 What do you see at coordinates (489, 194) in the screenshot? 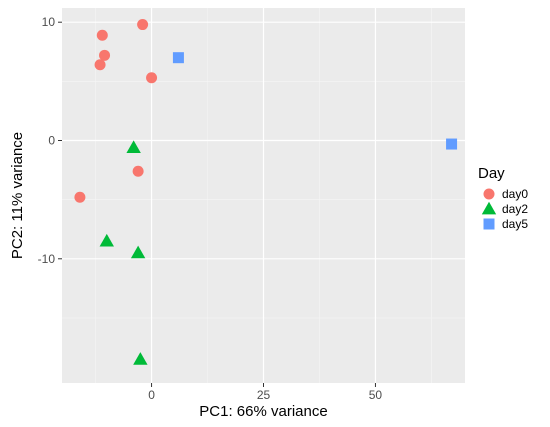
I see `legend-marker-day0` at bounding box center [489, 194].